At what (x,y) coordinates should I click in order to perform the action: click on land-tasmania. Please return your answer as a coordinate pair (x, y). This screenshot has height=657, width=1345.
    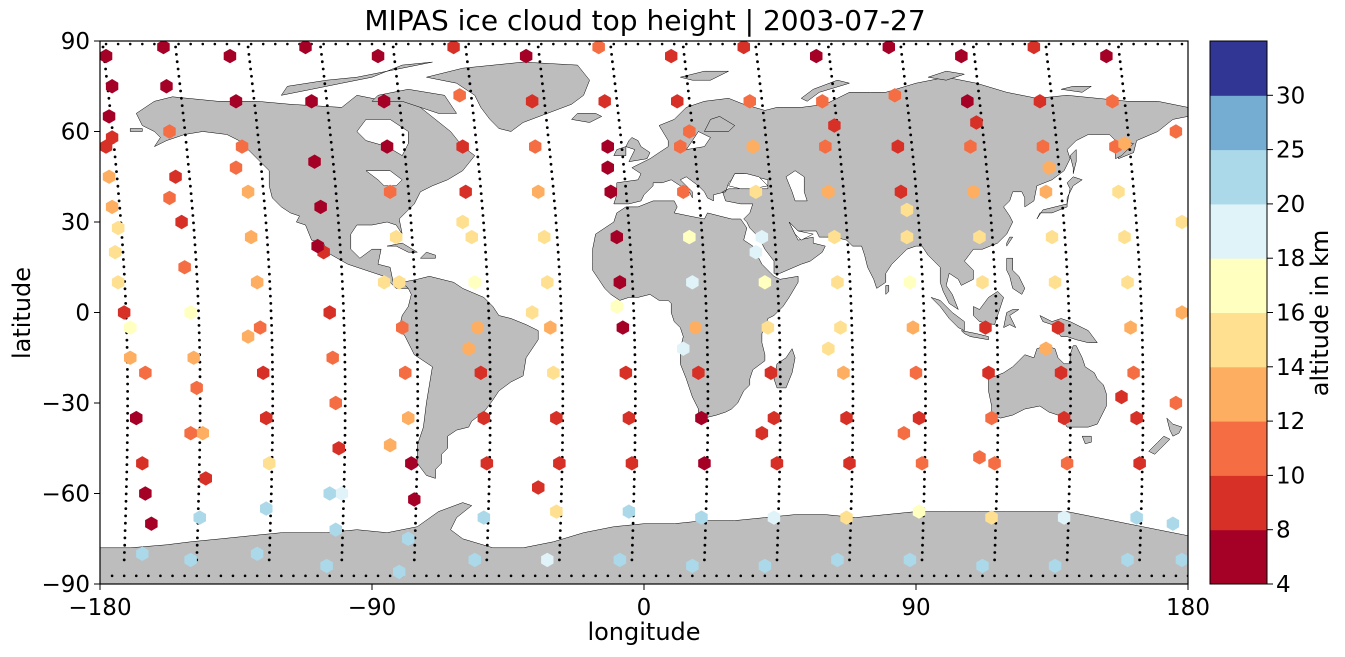
    Looking at the image, I should click on (1086, 439).